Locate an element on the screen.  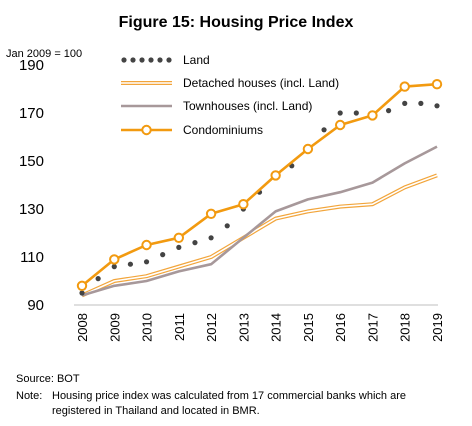
y-axis-label: Jan 2009 = 100 is located at coordinates (44, 54).